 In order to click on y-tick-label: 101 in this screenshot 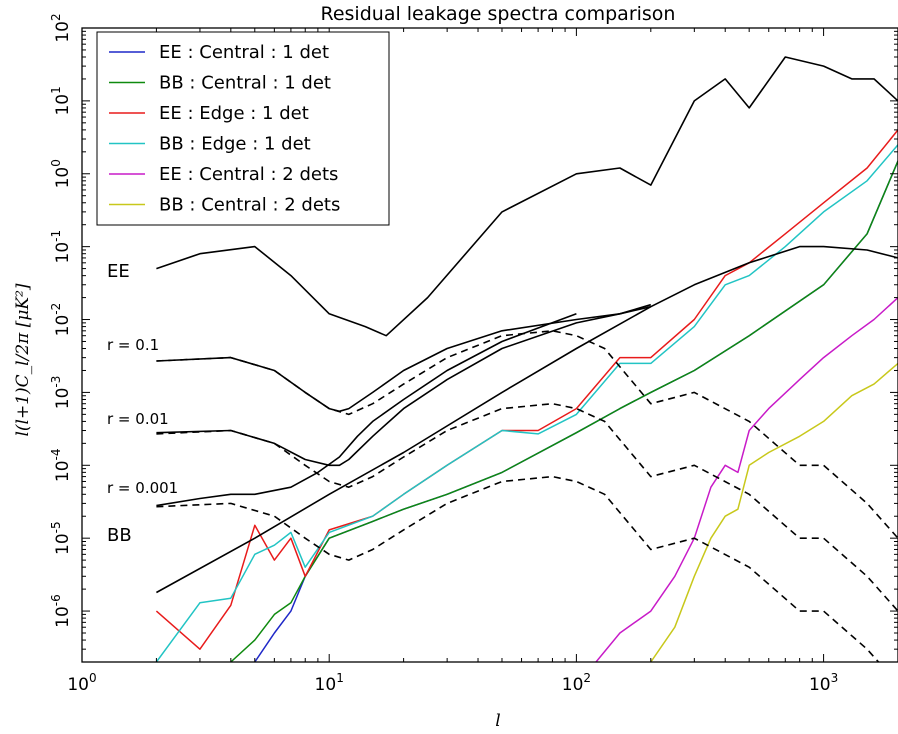, I will do `click(61, 100)`.